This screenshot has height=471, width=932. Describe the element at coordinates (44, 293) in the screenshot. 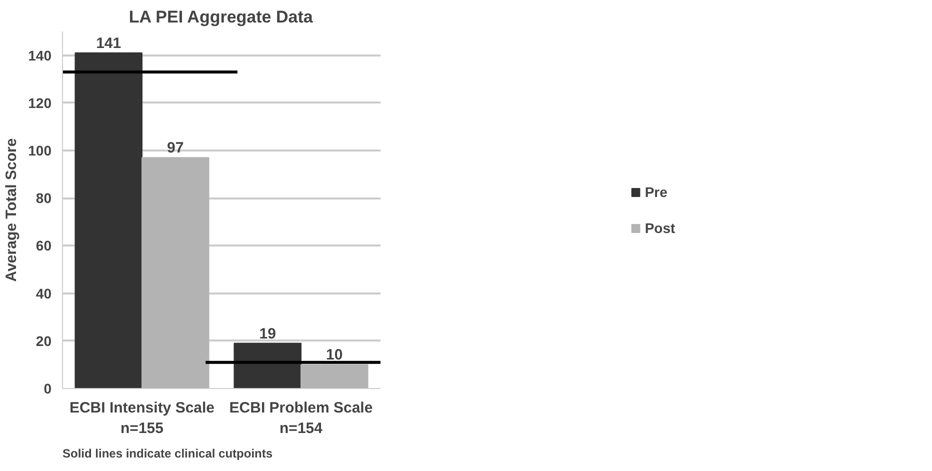

I see `y-tick-label: 40` at that location.